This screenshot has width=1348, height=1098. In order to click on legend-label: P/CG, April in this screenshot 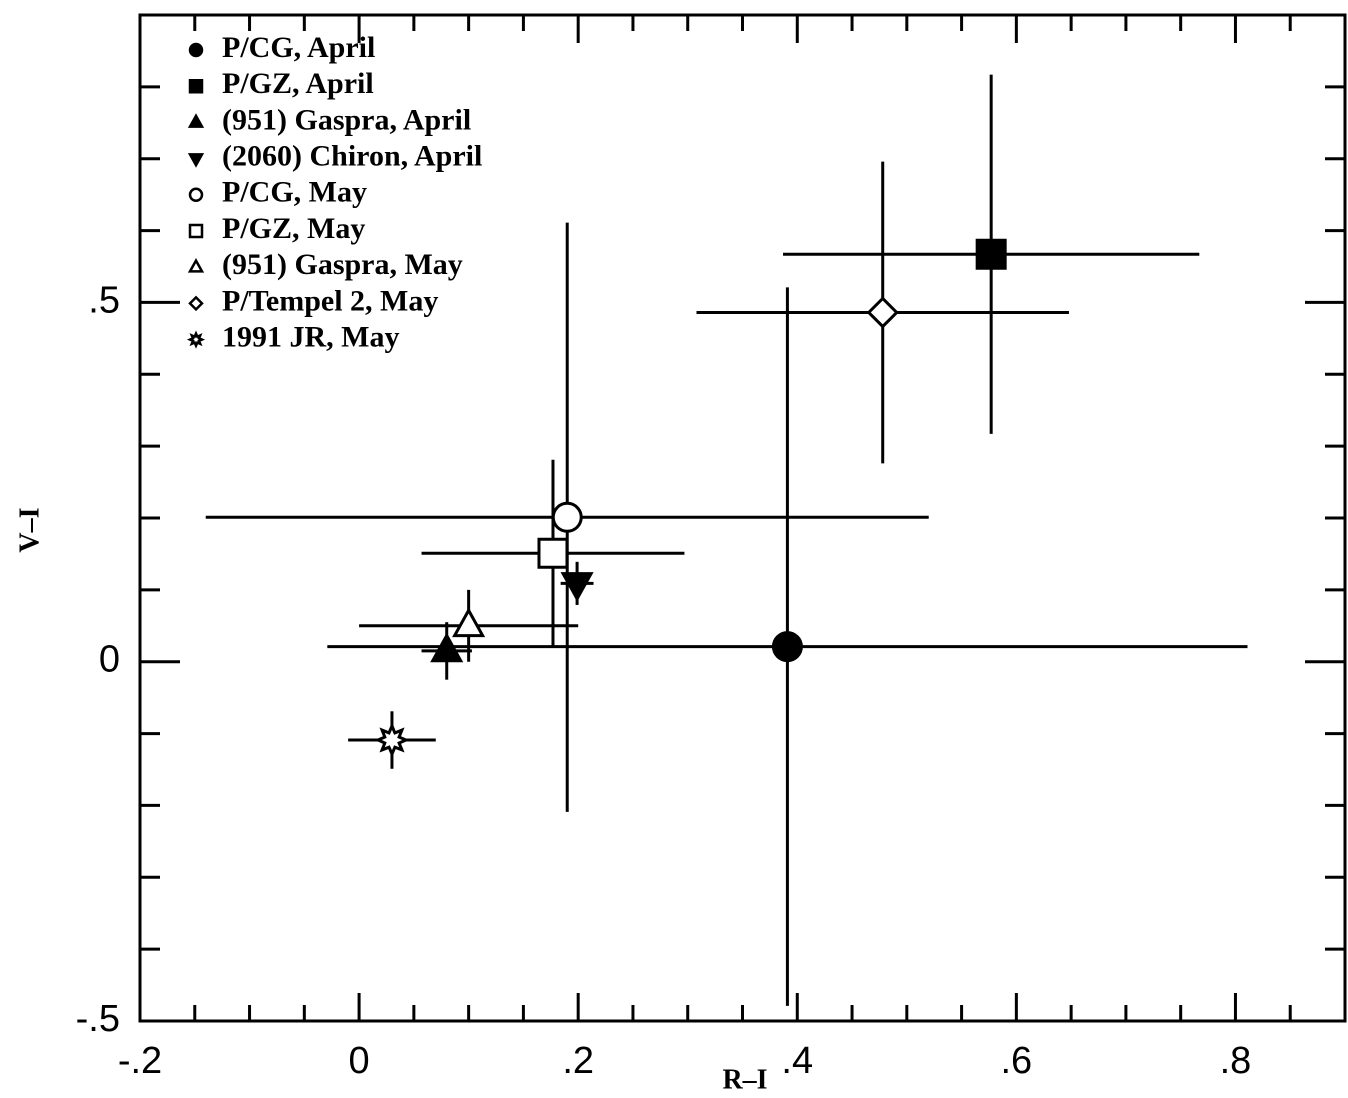, I will do `click(298, 47)`.